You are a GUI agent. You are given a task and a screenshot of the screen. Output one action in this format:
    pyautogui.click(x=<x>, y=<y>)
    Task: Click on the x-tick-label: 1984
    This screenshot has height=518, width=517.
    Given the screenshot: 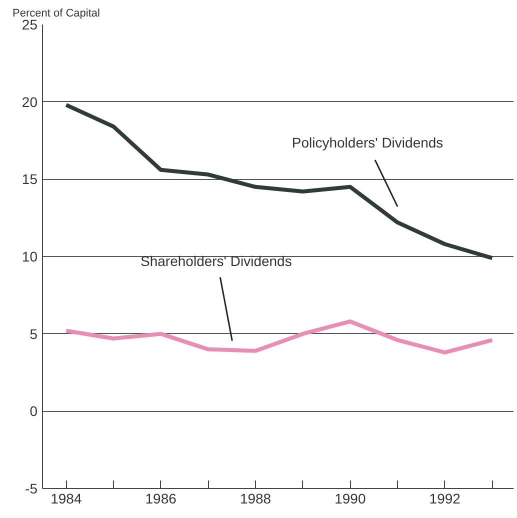 What is the action you would take?
    pyautogui.click(x=66, y=498)
    